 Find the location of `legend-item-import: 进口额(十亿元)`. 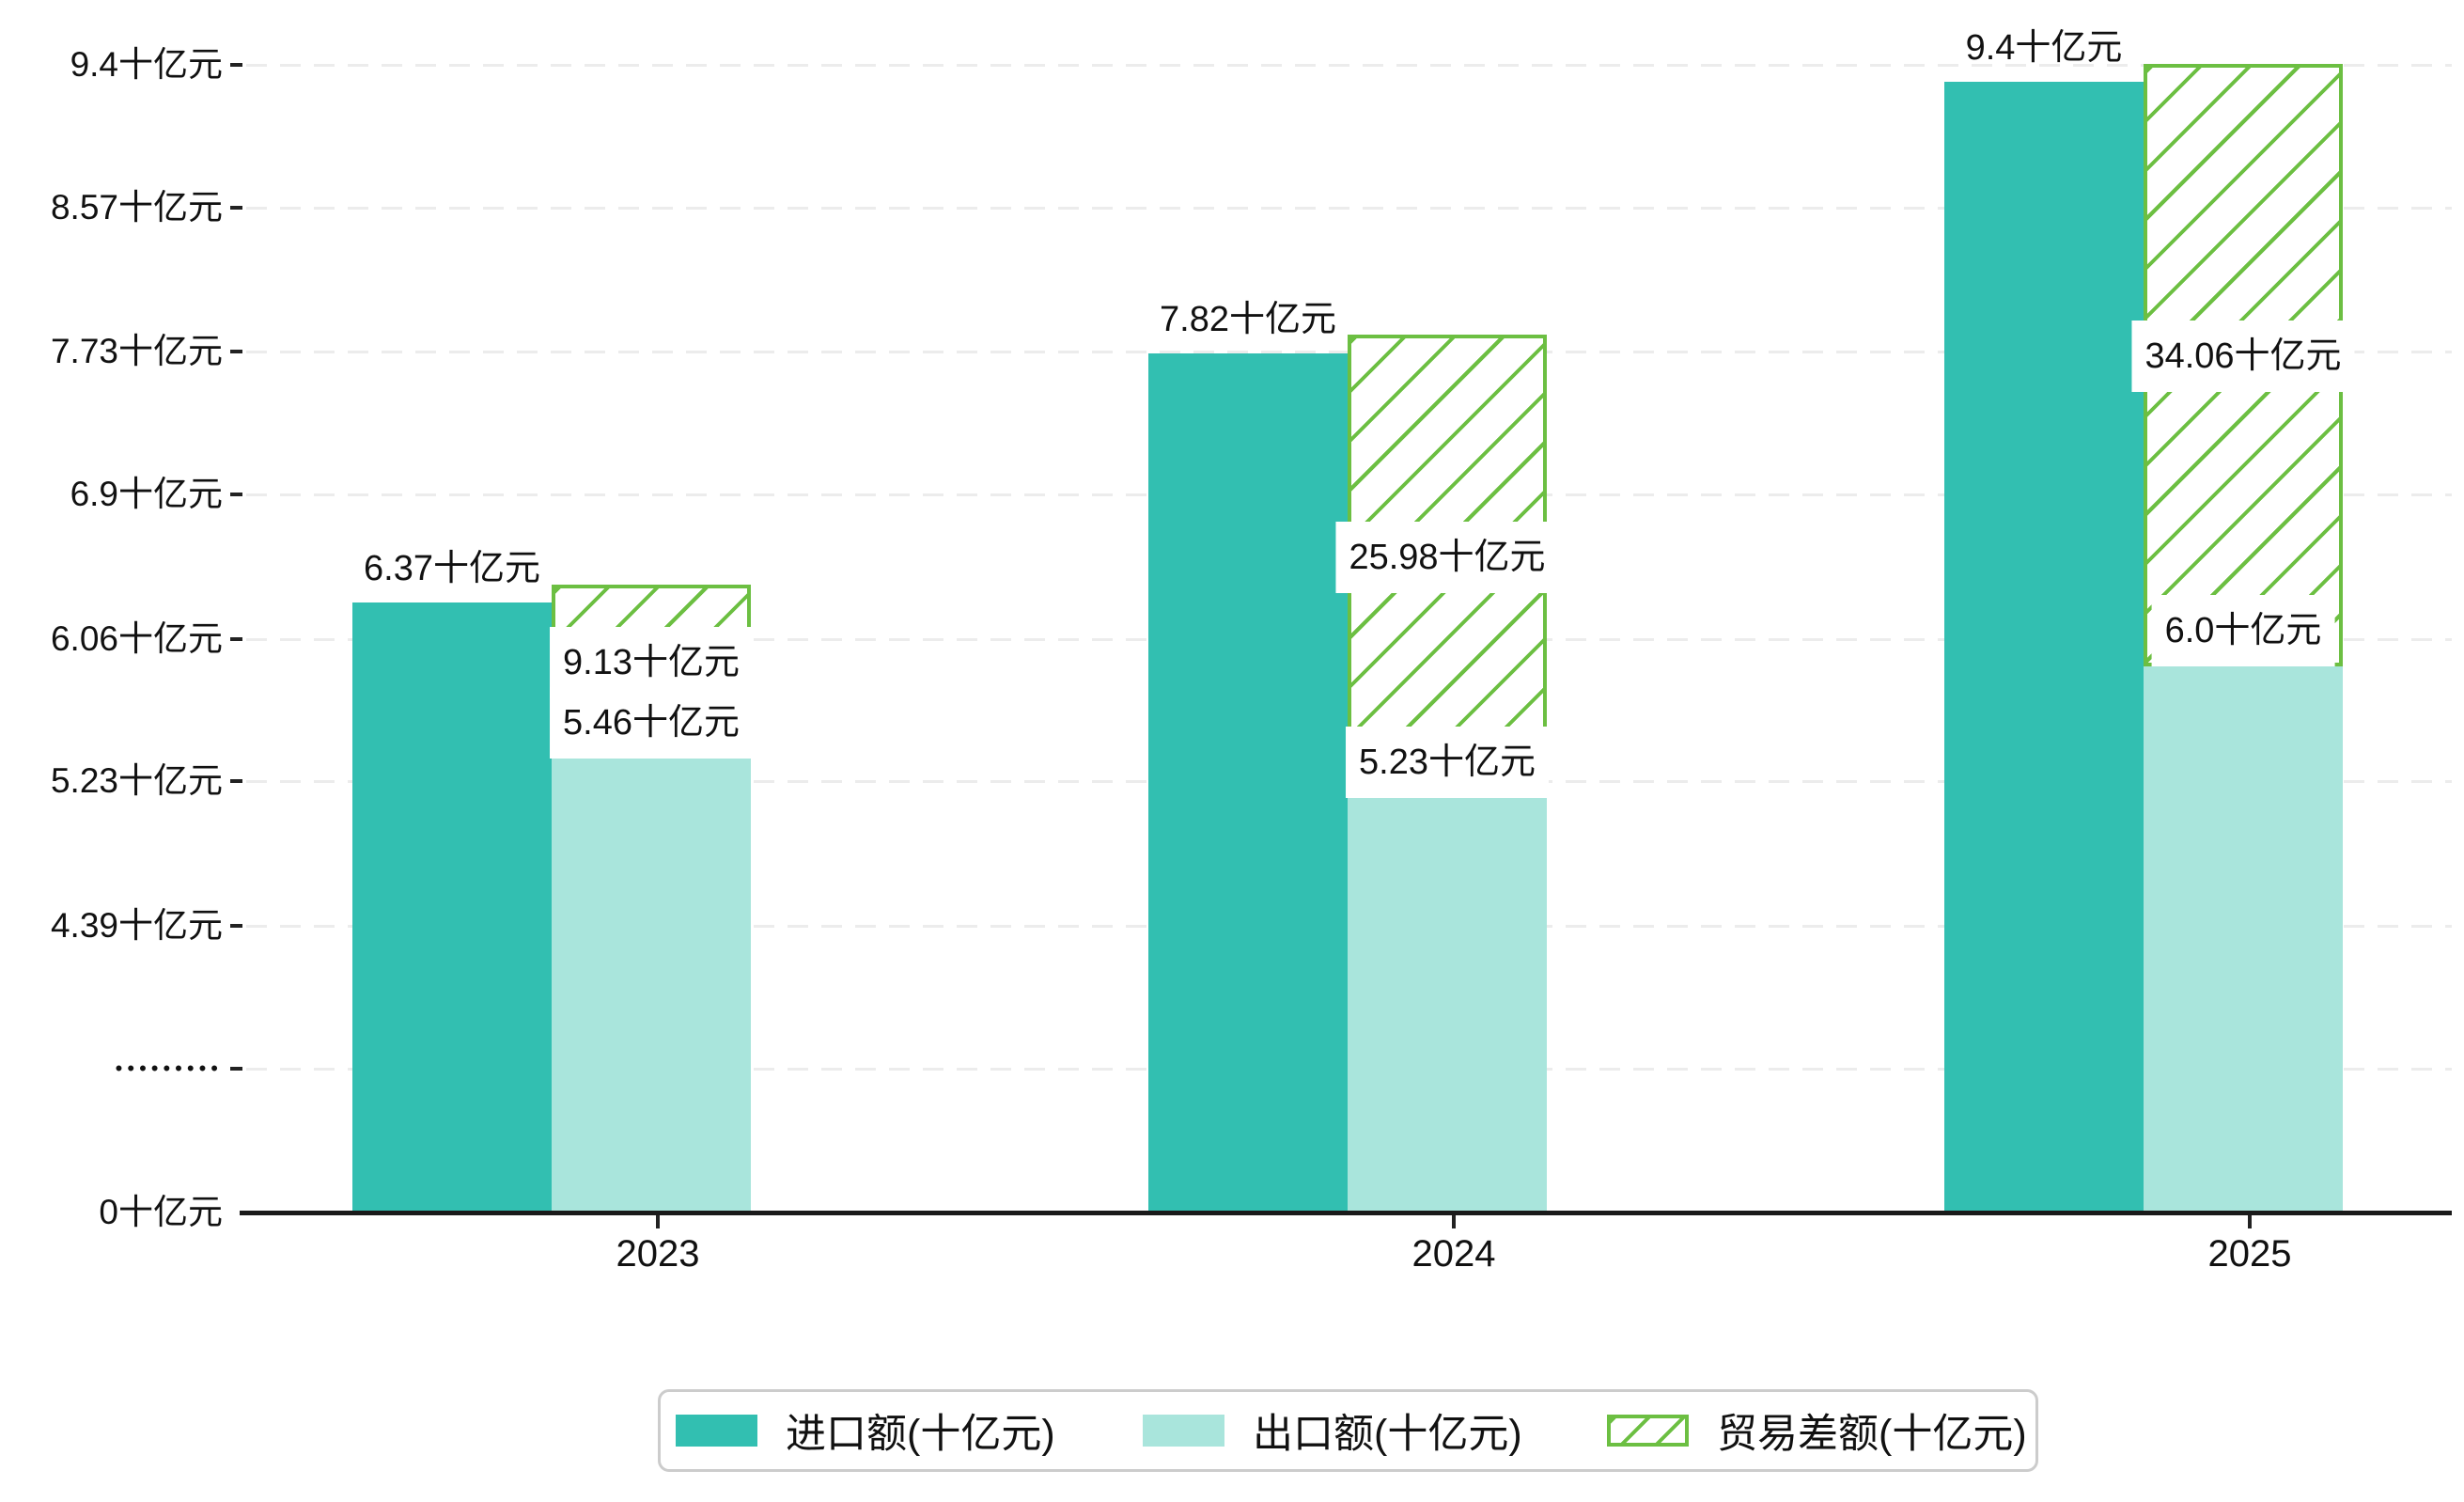

legend-item-import: 进口额(十亿元) is located at coordinates (865, 1430).